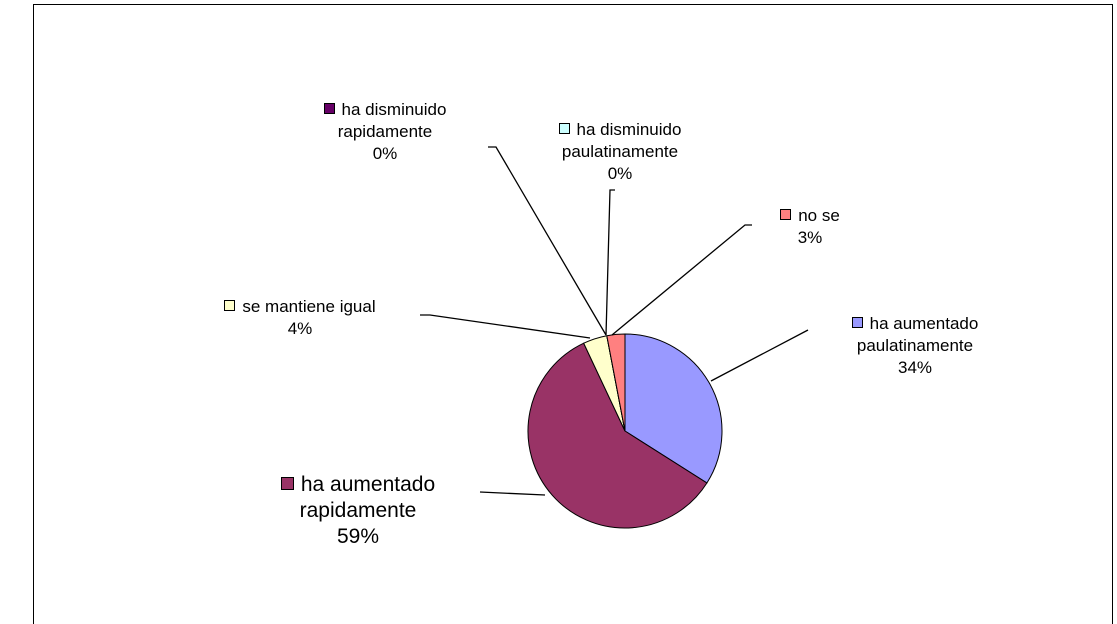  What do you see at coordinates (300, 328) in the screenshot?
I see `value-label: 4%` at bounding box center [300, 328].